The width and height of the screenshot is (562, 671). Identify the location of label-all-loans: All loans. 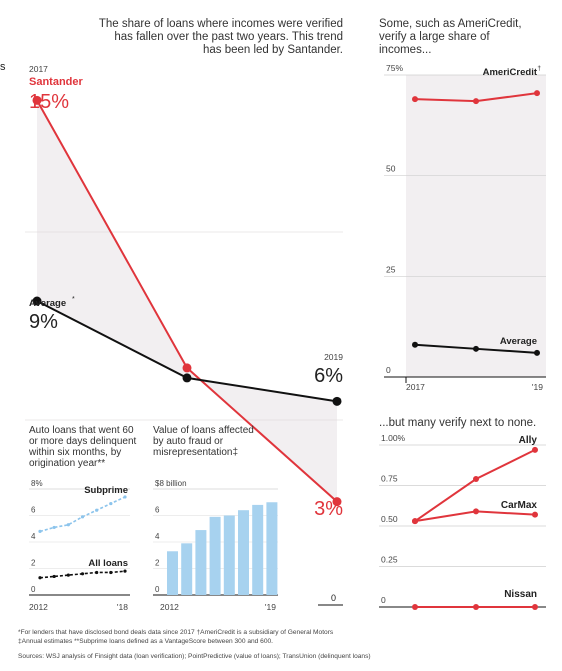
(108, 563).